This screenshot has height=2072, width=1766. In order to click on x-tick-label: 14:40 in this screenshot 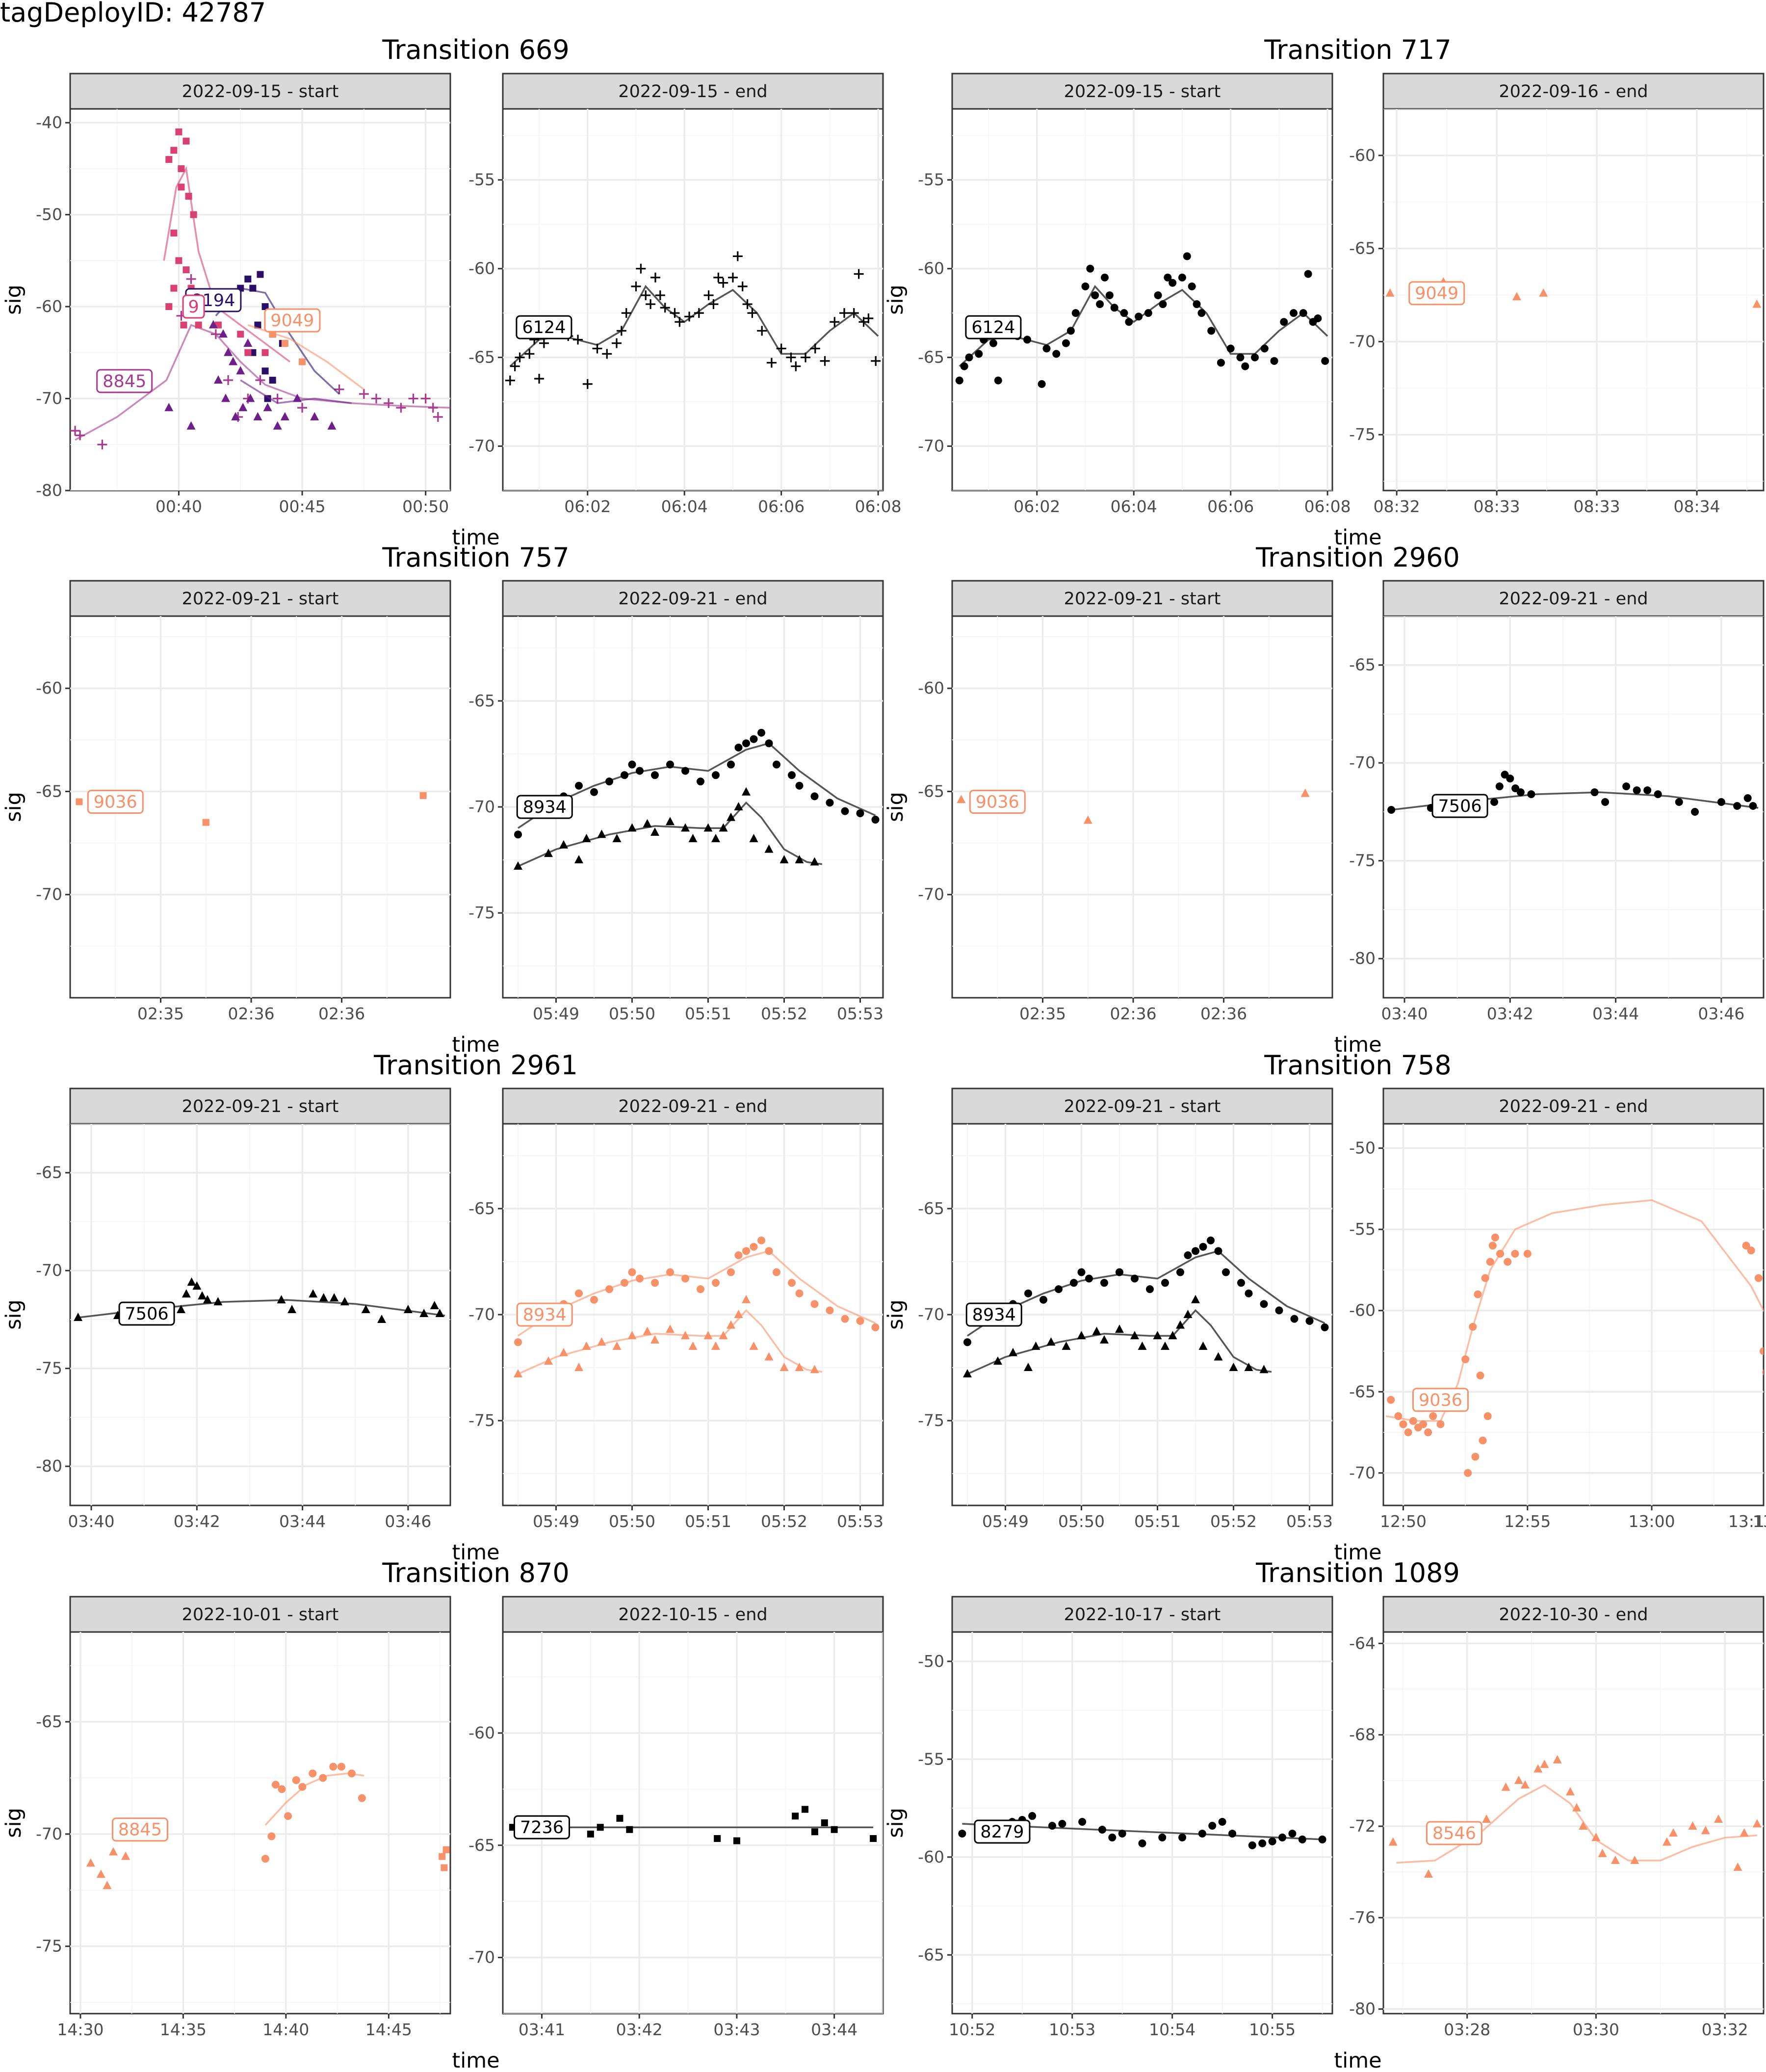, I will do `click(285, 2030)`.